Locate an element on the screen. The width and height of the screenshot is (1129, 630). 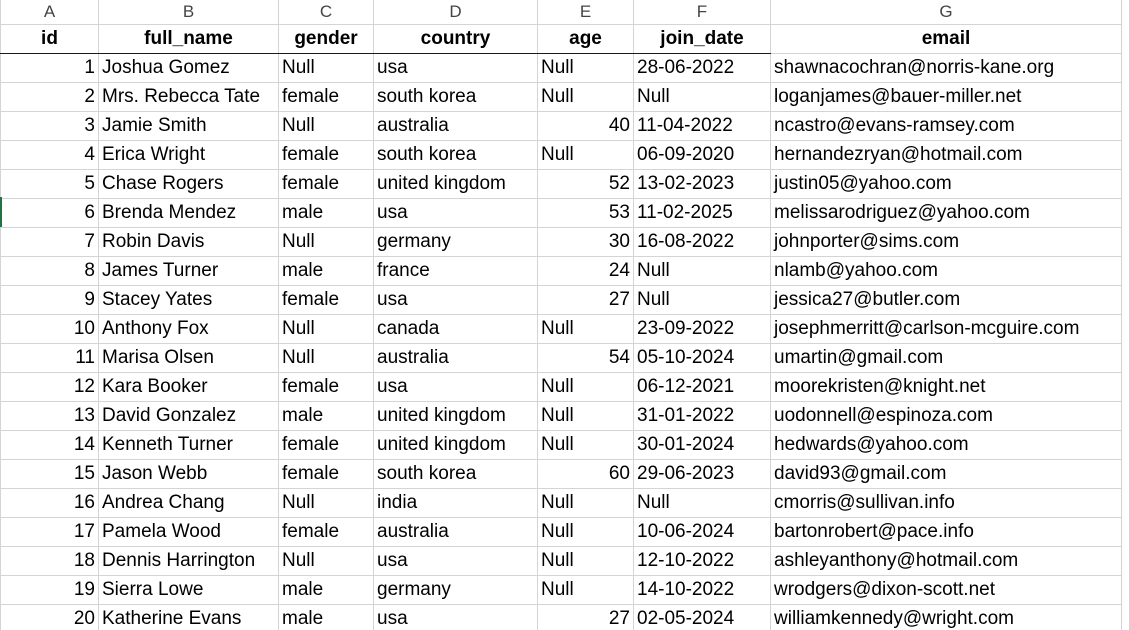
cell-email: david93@gmail.com is located at coordinates (946, 473).